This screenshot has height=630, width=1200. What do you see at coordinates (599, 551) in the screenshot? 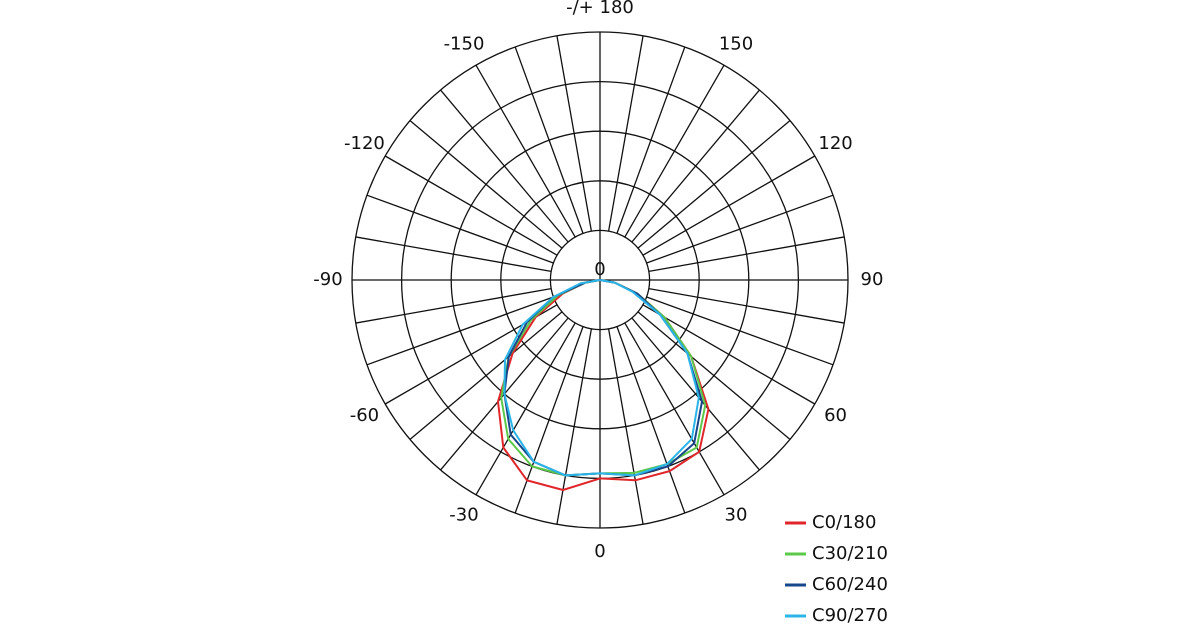
I see `theta-tick-label: 0` at bounding box center [599, 551].